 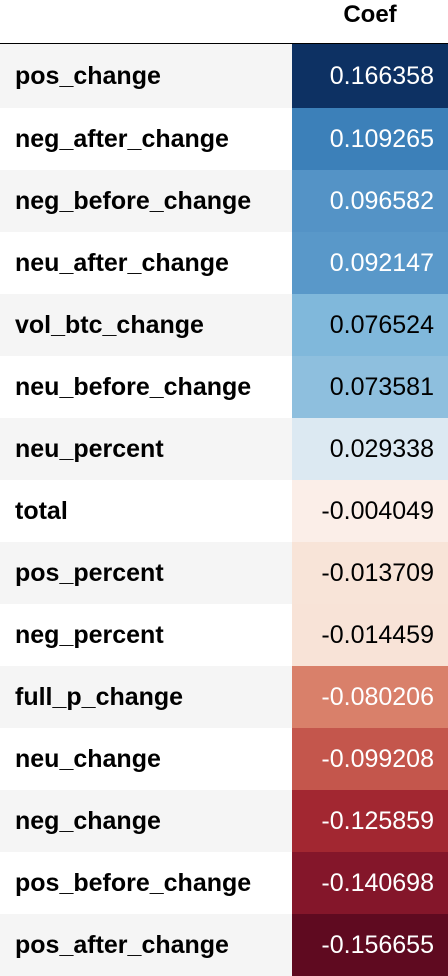 I want to click on coef-value: -0.013709, so click(x=370, y=573).